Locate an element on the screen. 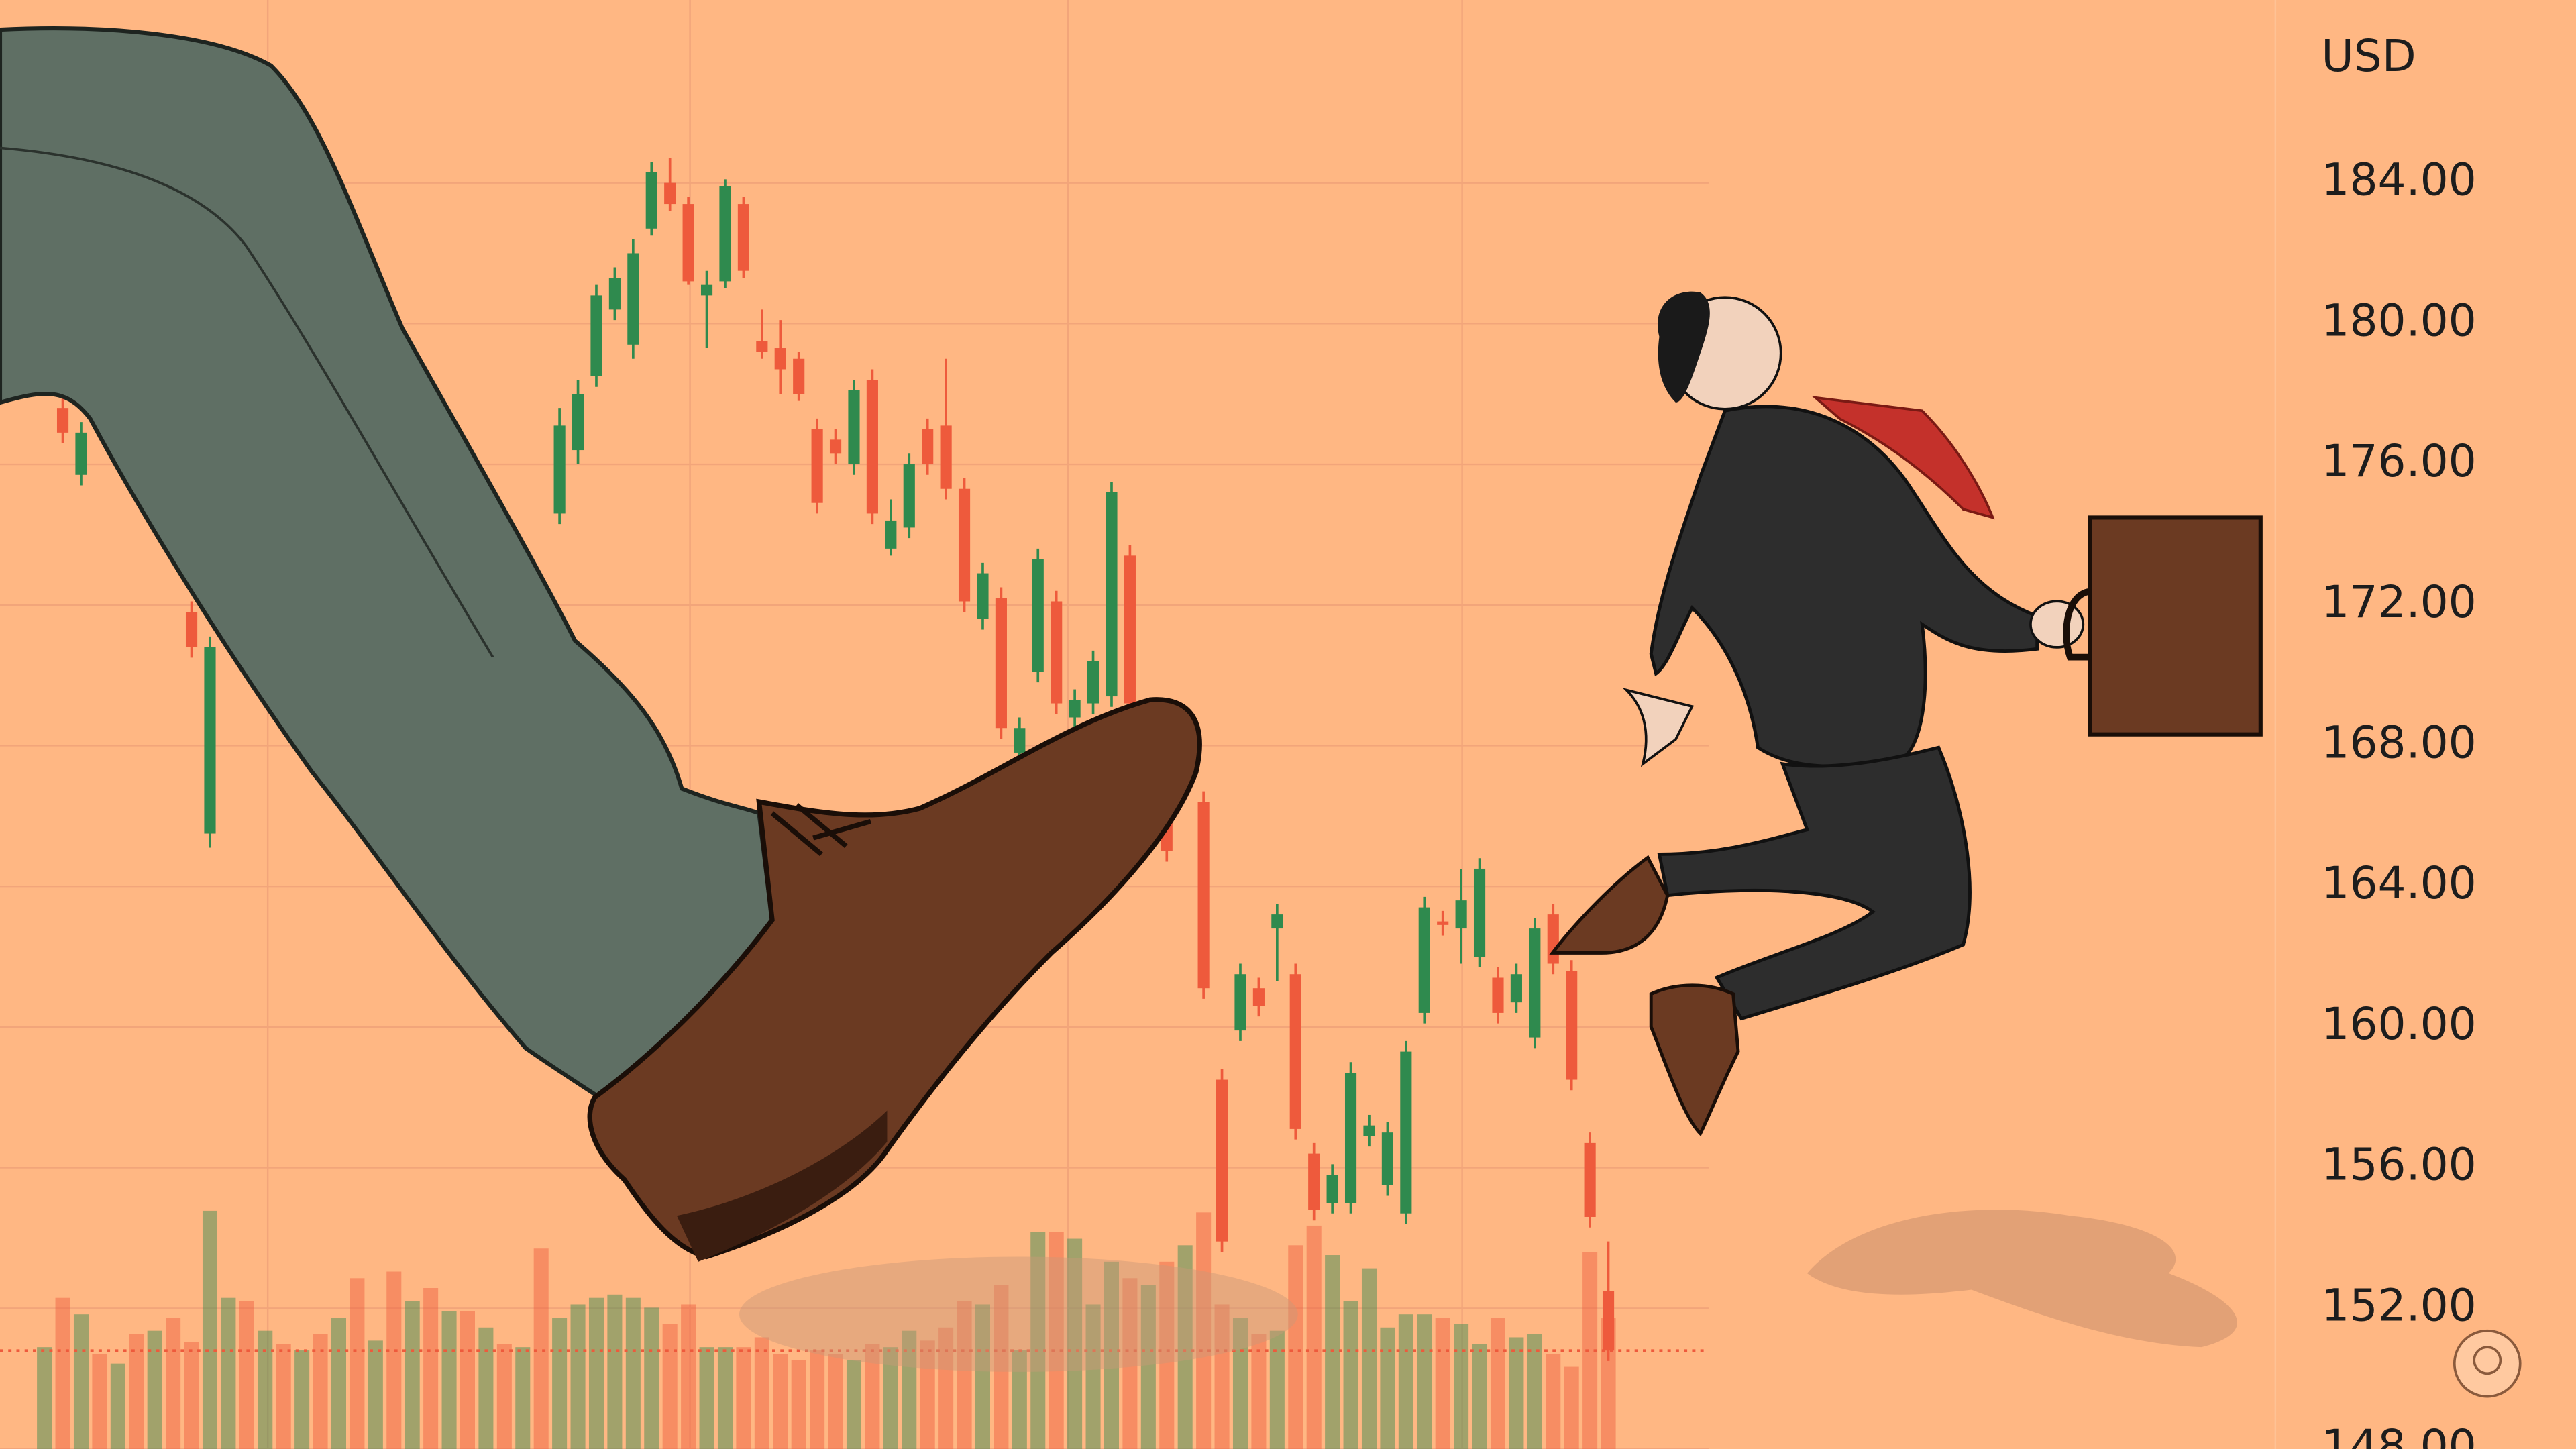  shoe is located at coordinates (894, 978).